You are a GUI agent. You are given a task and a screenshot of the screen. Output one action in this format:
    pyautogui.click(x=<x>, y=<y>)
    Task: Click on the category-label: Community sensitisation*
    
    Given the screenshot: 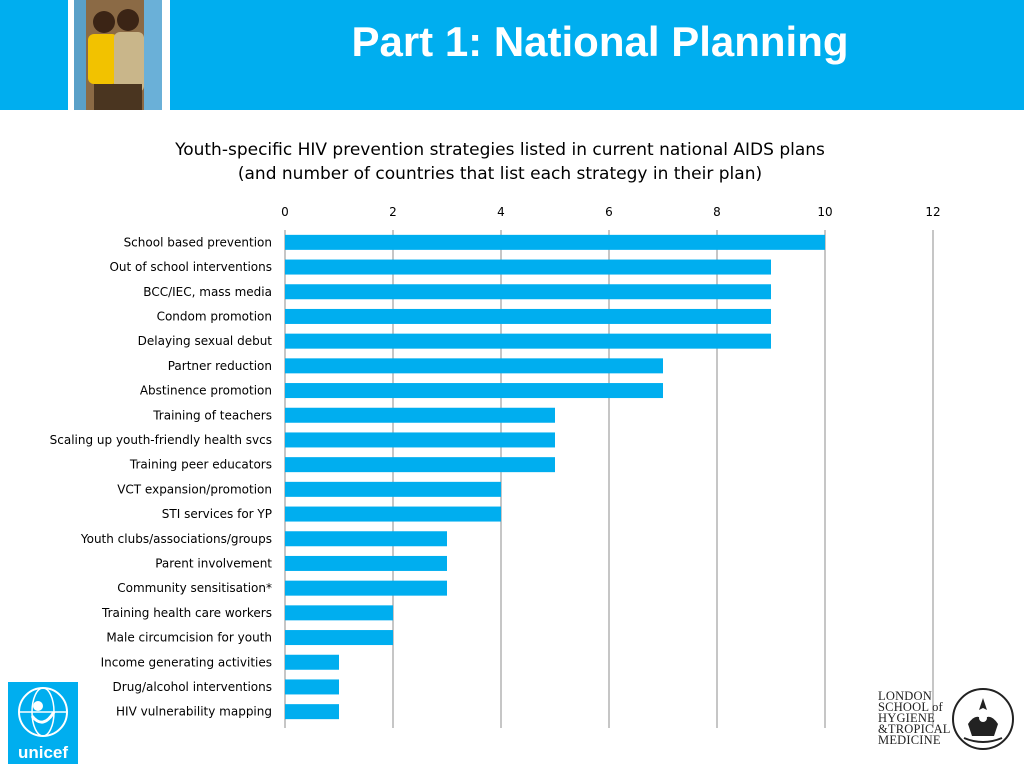 What is the action you would take?
    pyautogui.click(x=194, y=588)
    